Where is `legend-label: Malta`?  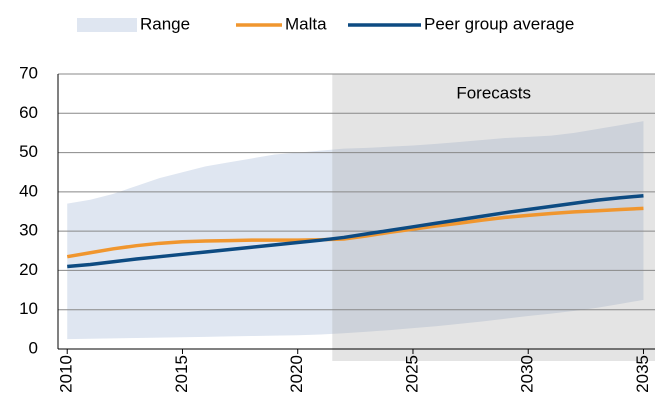 legend-label: Malta is located at coordinates (306, 23).